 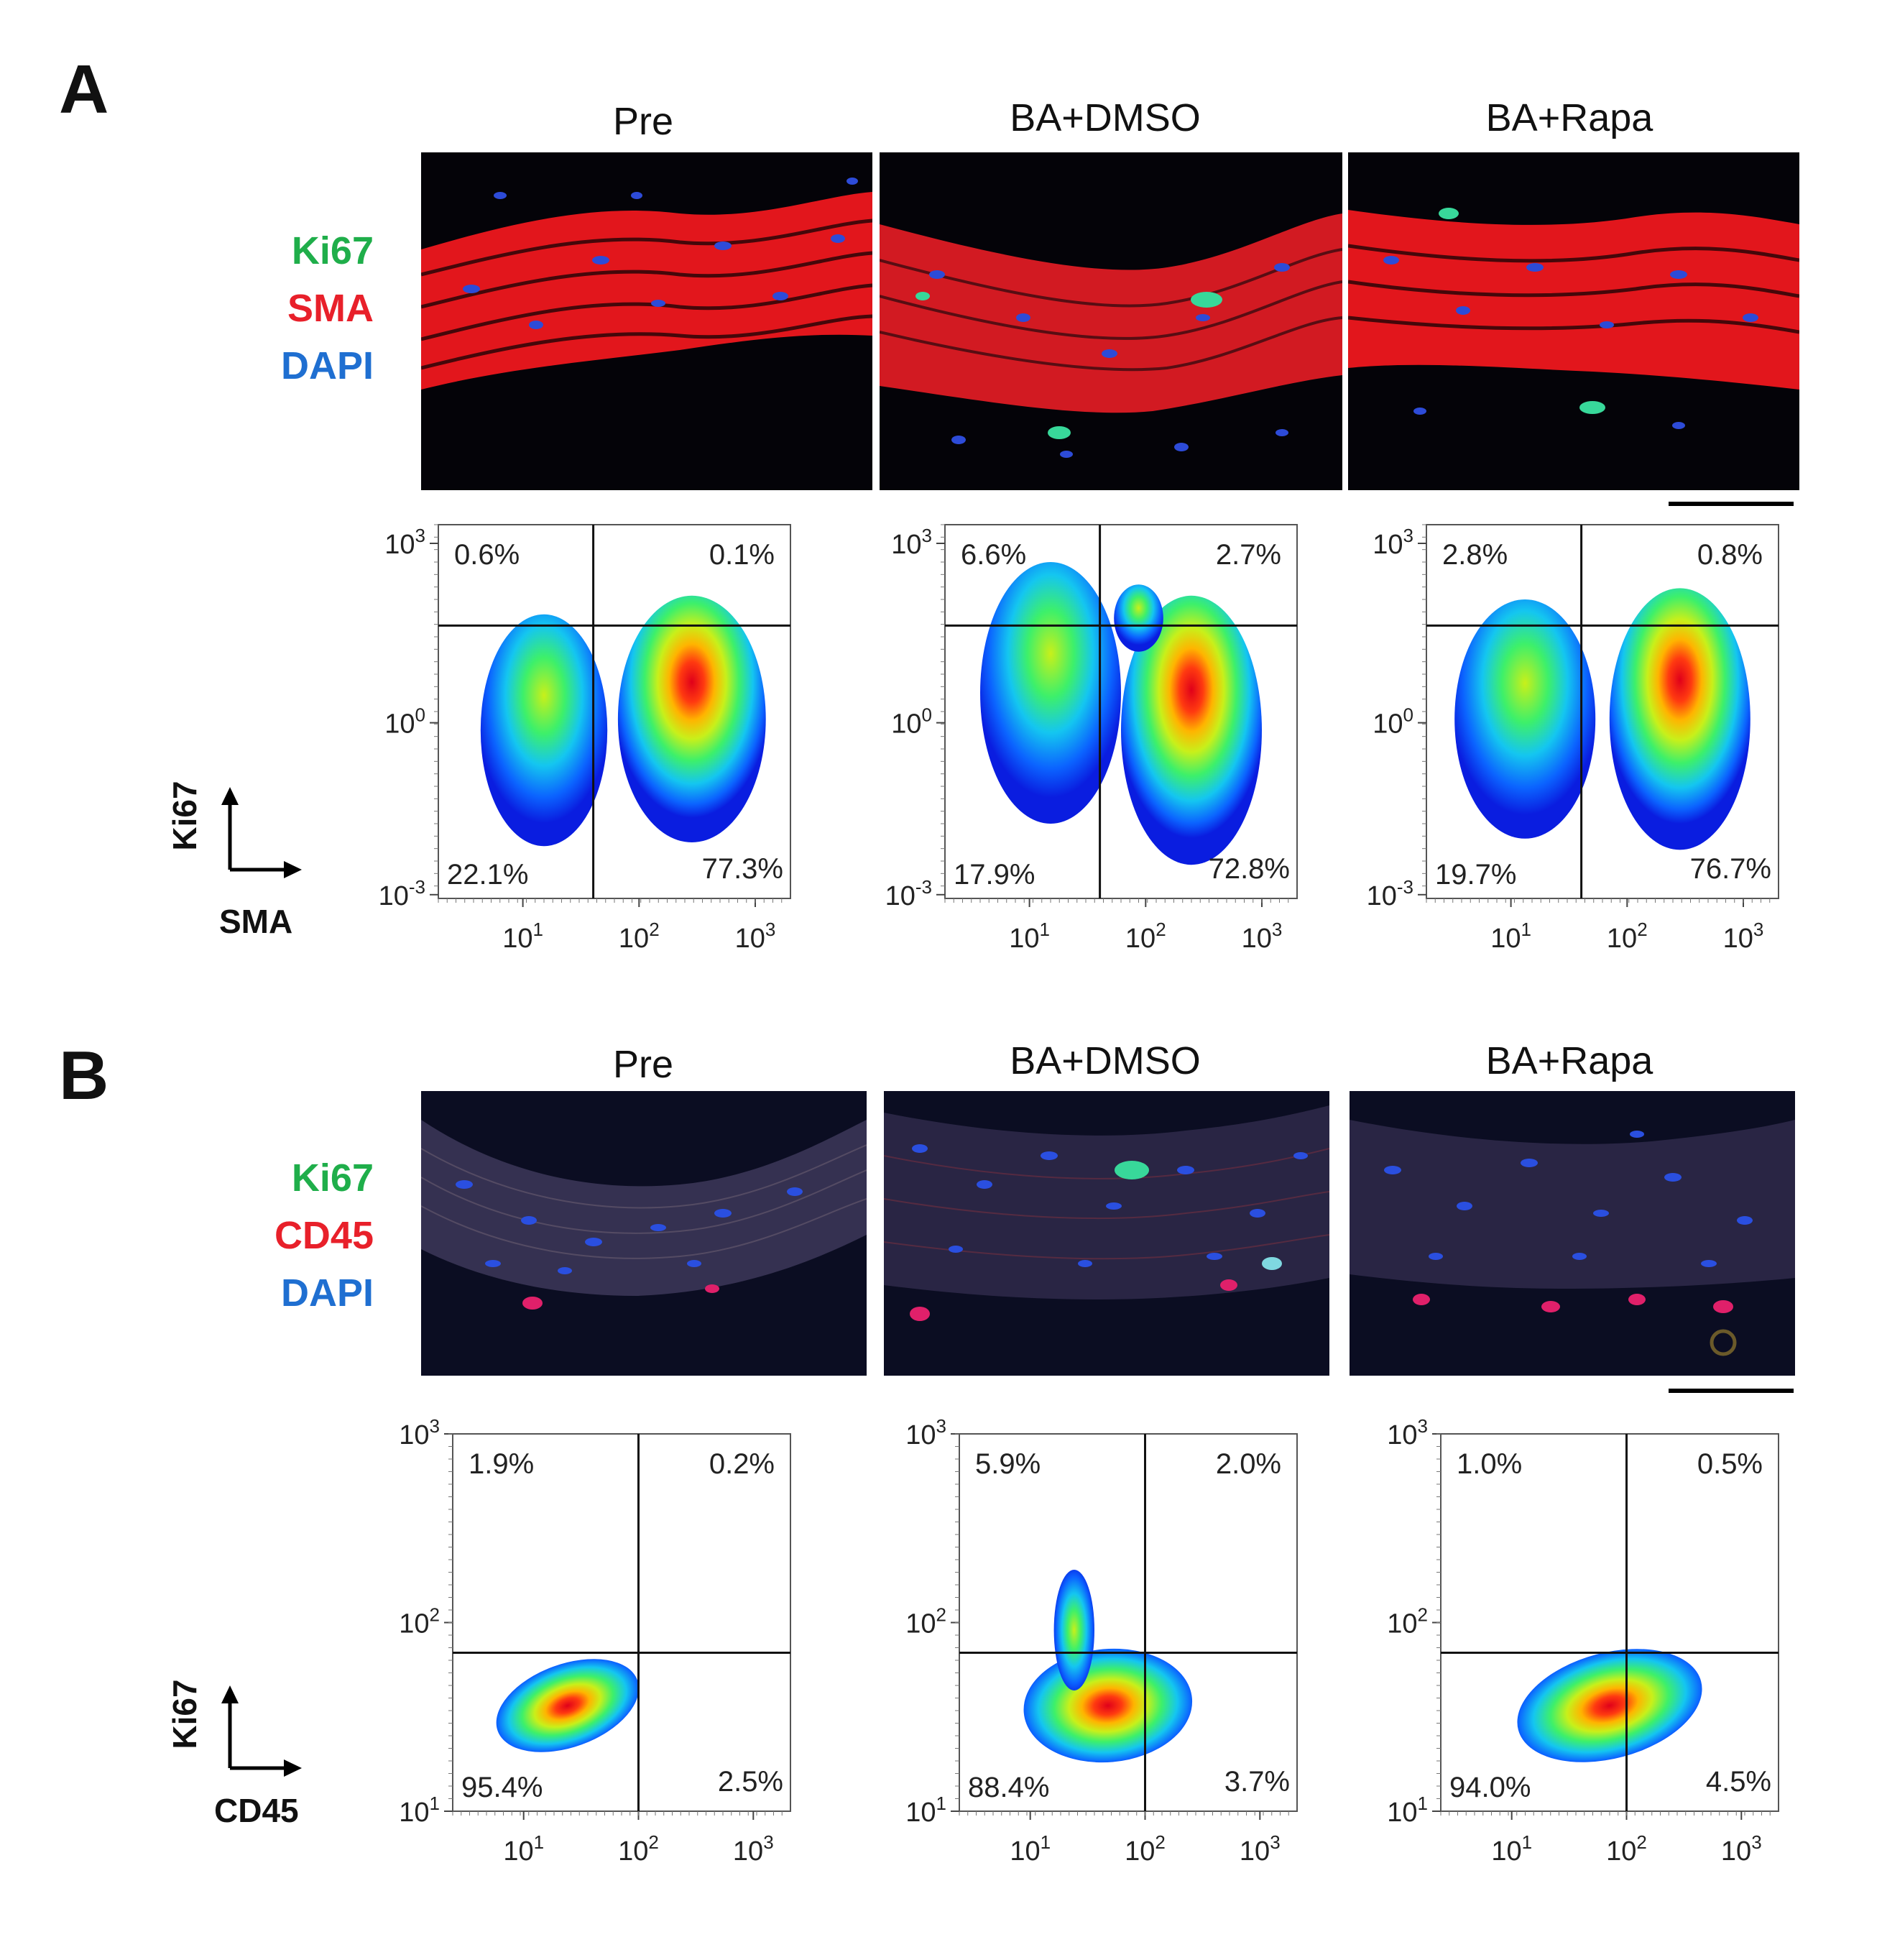 What do you see at coordinates (1489, 1464) in the screenshot?
I see `quadrant-label-upper-left: 1.0%` at bounding box center [1489, 1464].